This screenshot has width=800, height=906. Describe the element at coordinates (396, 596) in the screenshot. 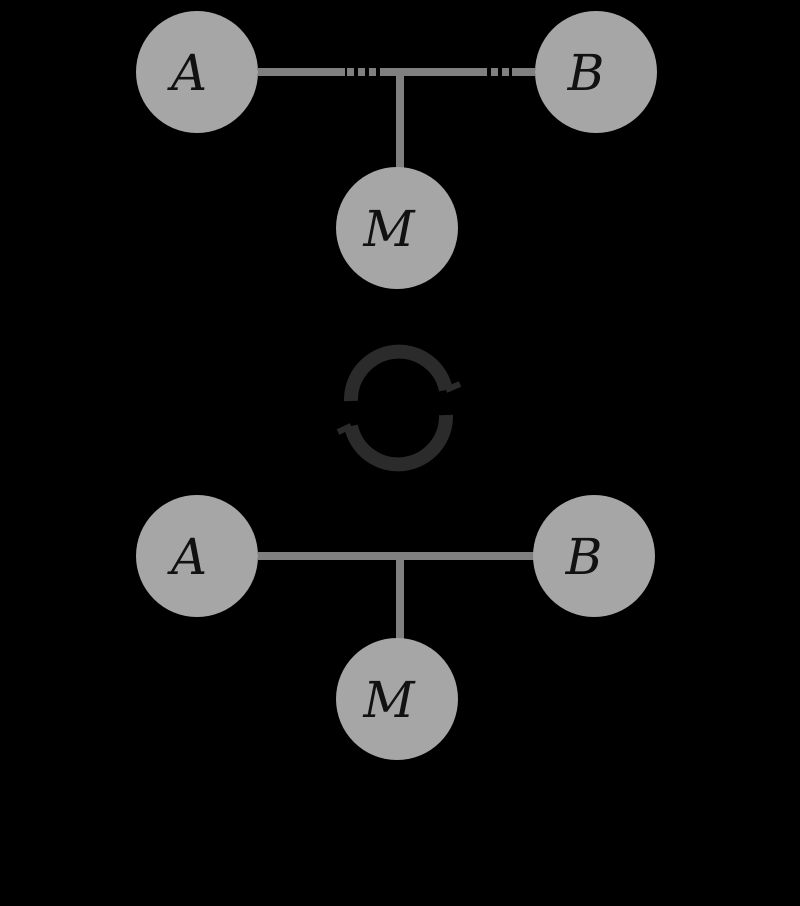

I see `bottom-edges` at that location.